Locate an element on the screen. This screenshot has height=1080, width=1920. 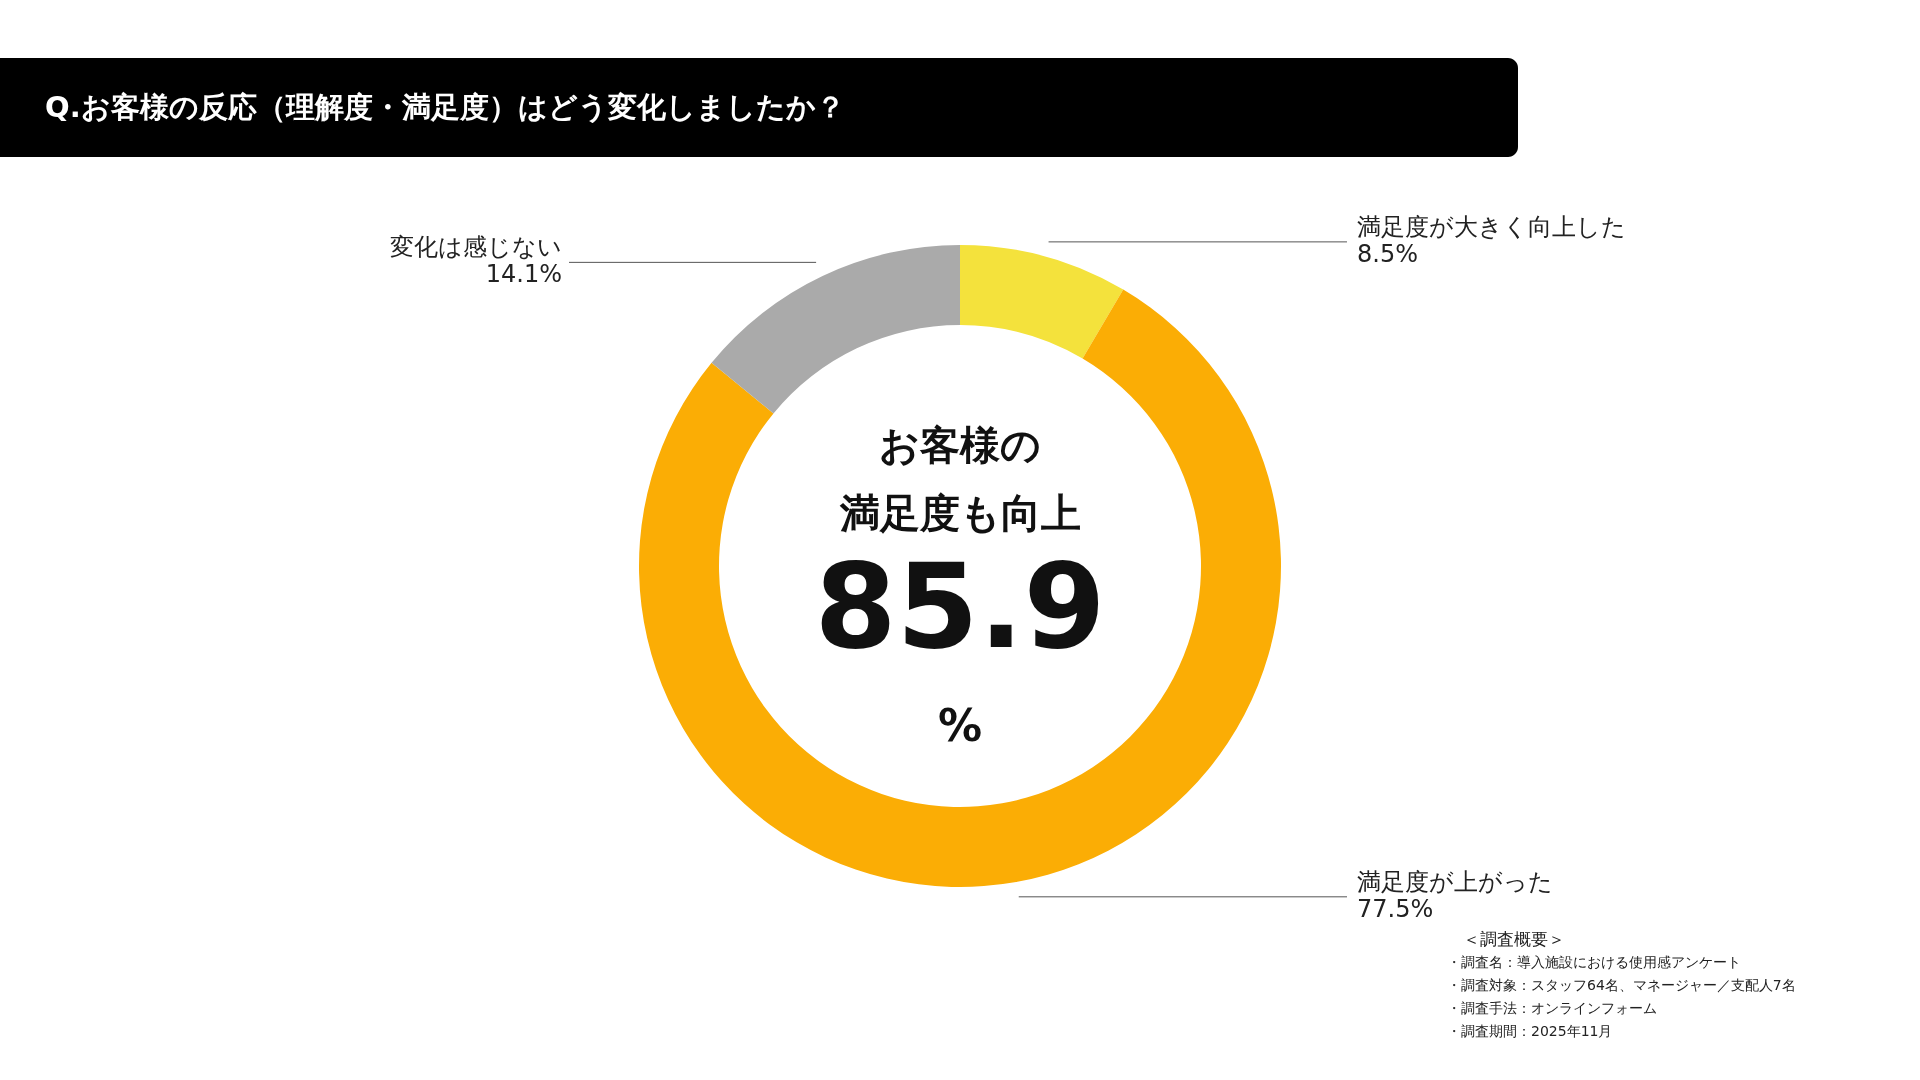
slice-label: 満足度が大きく向上した is located at coordinates (1491, 226).